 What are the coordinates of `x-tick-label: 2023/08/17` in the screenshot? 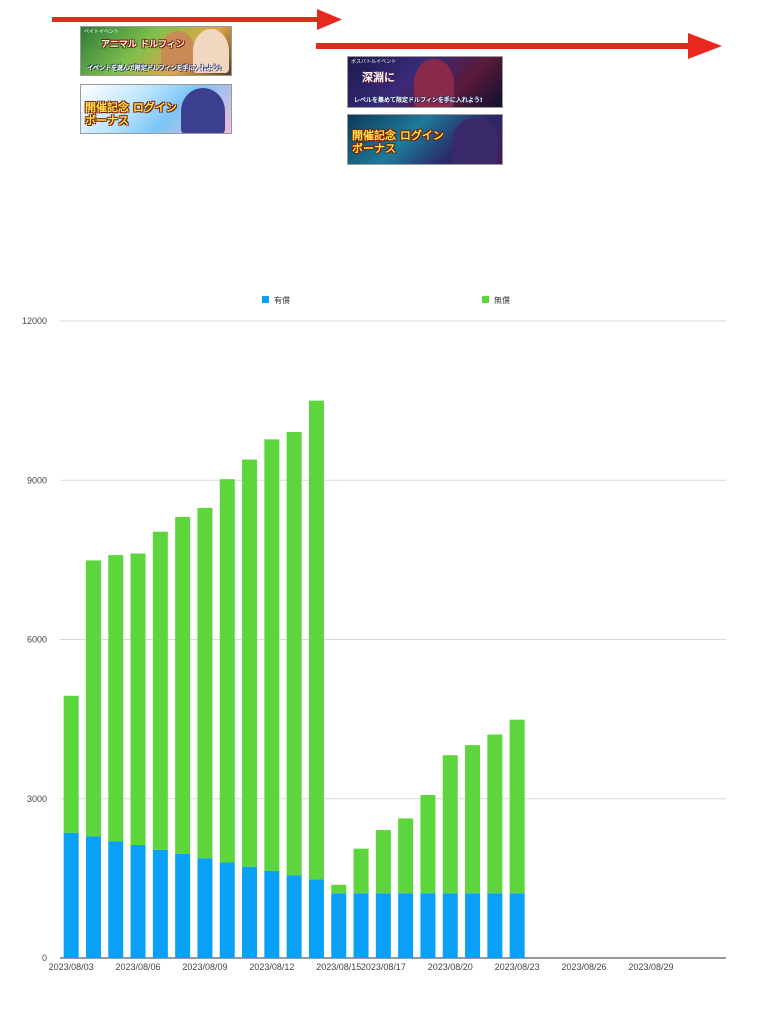 It's located at (383, 967).